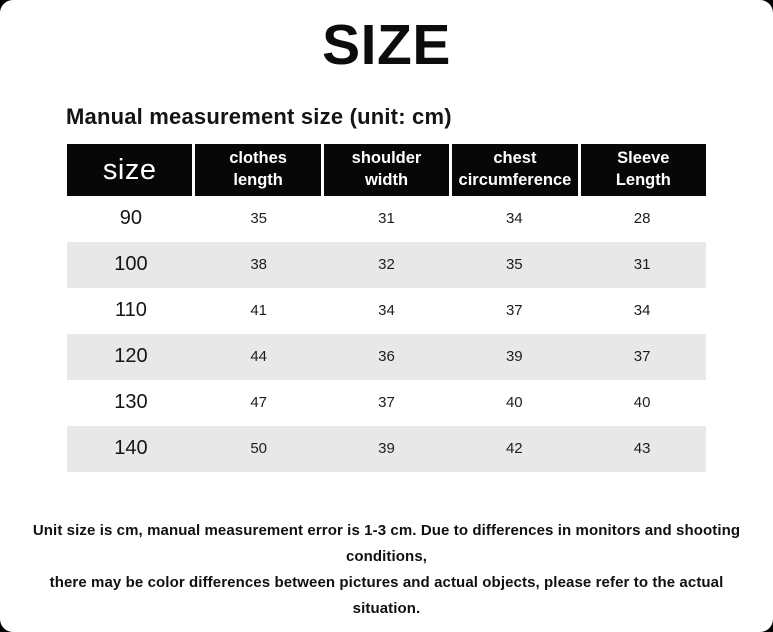  I want to click on column-header-shoulder-width: shoulder width, so click(386, 169).